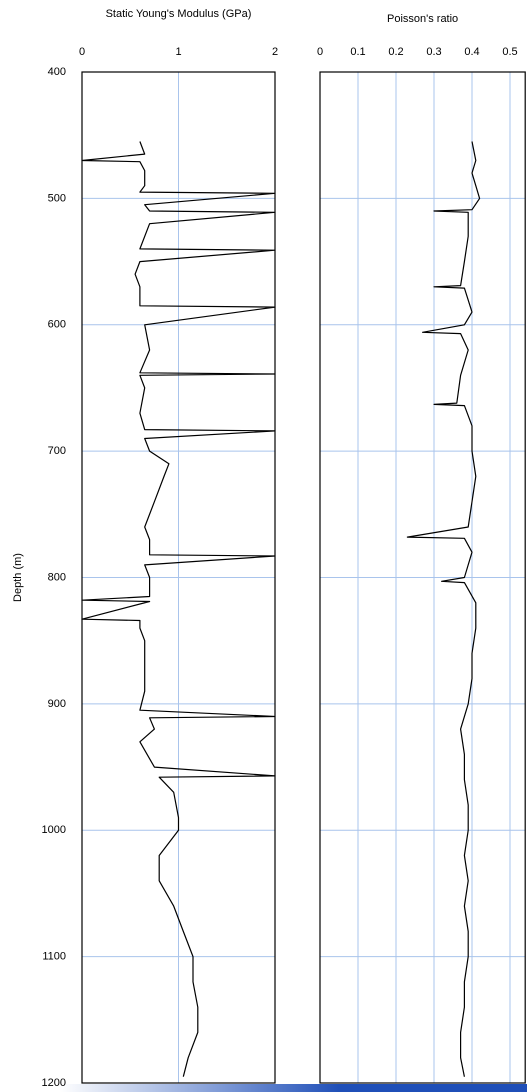  I want to click on scroll-bar, so click(293, 1088).